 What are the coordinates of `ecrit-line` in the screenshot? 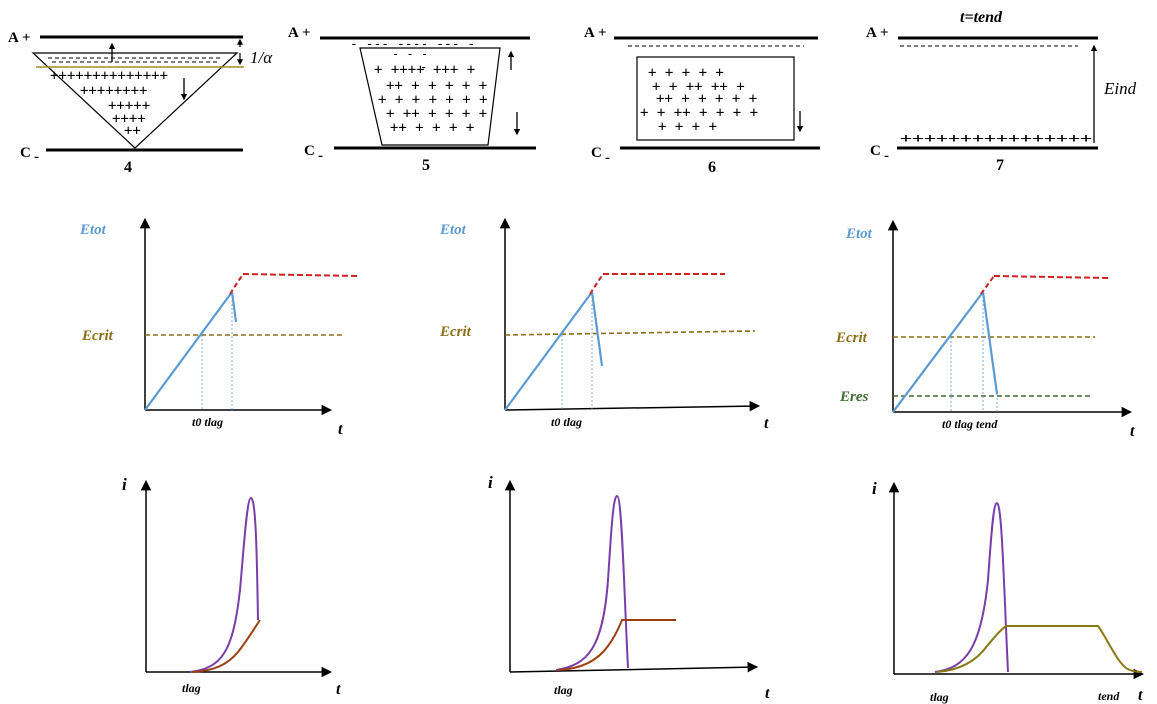 It's located at (630, 333).